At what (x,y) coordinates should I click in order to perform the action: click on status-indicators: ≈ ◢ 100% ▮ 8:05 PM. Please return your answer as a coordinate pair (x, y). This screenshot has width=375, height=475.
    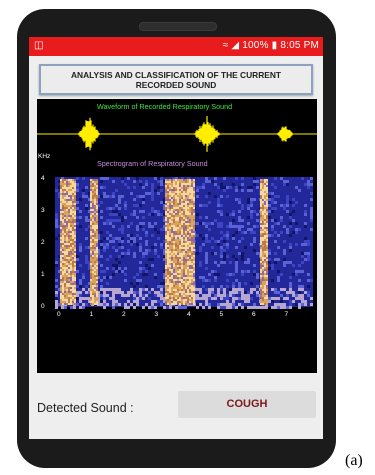
    Looking at the image, I should click on (271, 45).